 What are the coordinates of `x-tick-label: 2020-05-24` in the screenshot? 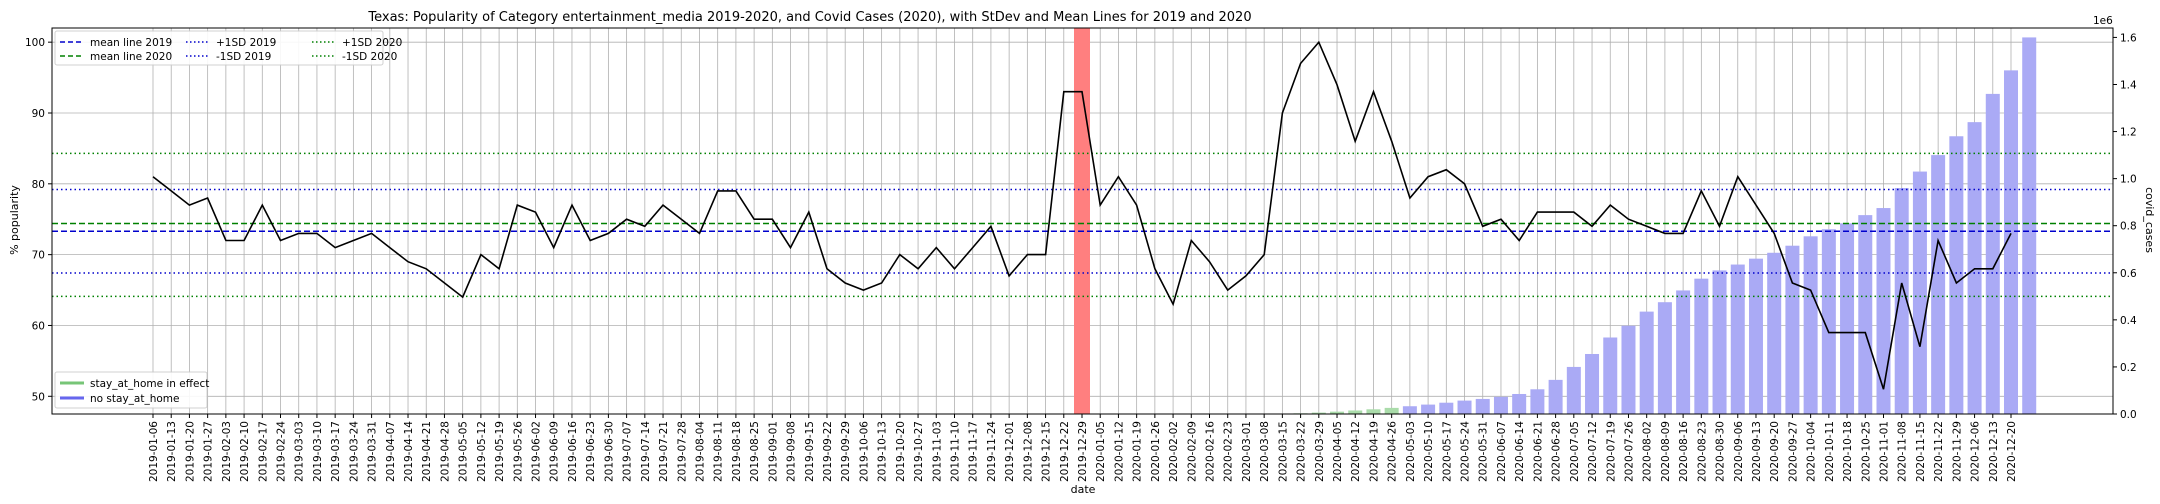 It's located at (1466, 451).